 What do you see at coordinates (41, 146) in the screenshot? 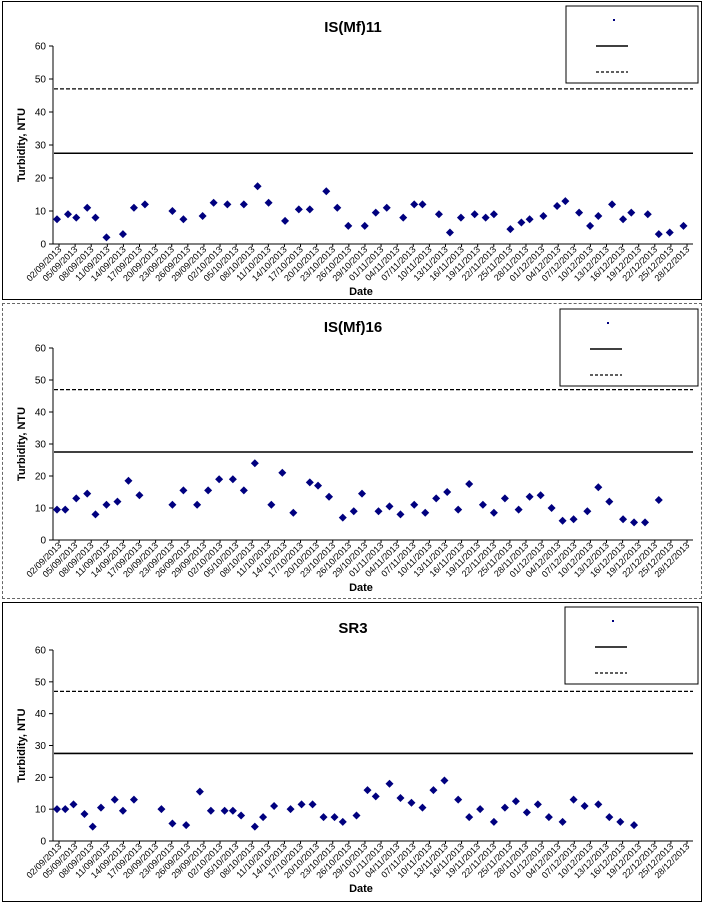
I see `y-tick-label: 30` at bounding box center [41, 146].